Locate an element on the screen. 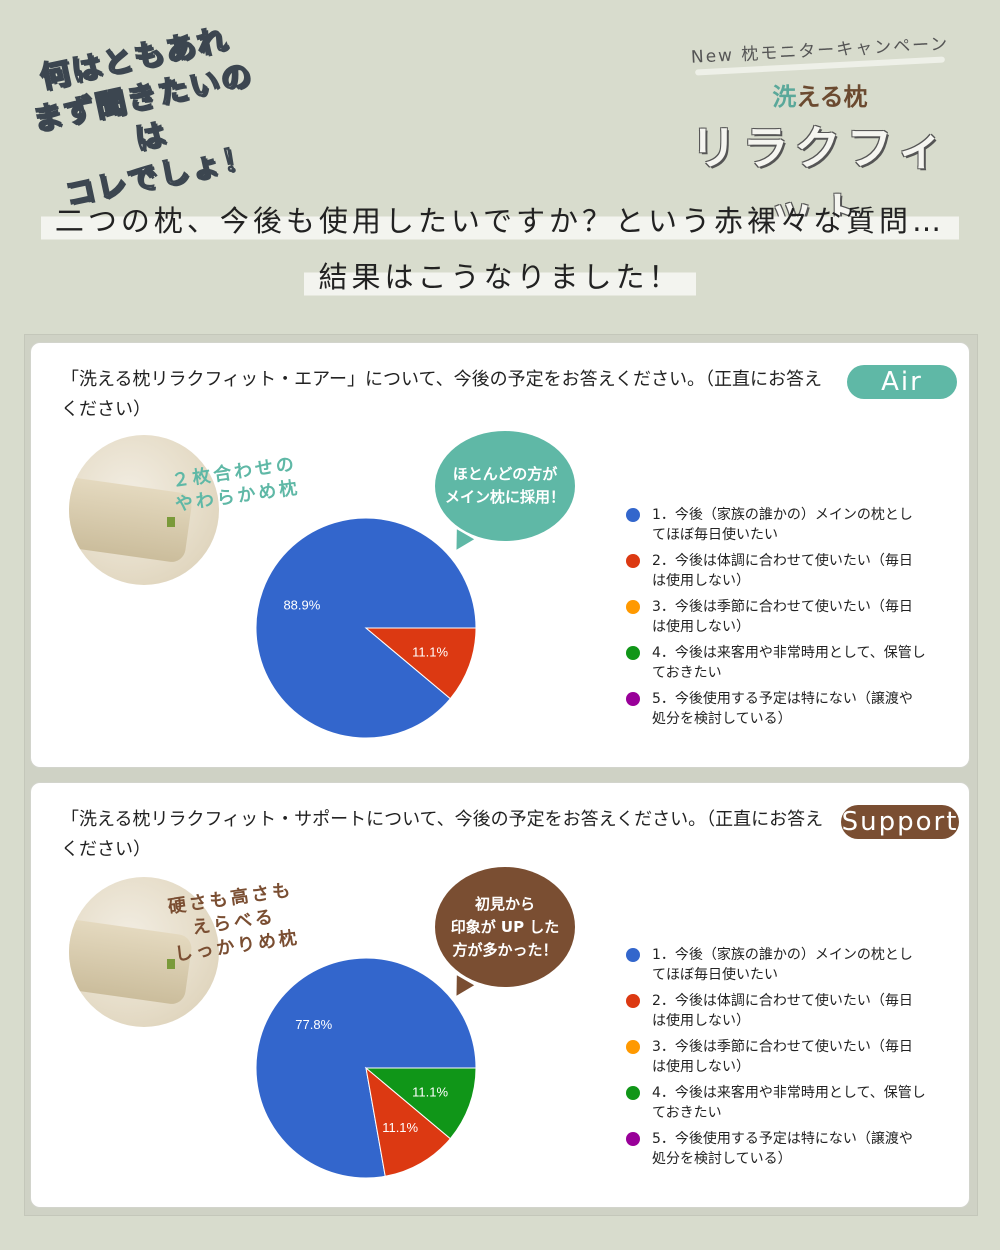  brand-subtitle-accent: 洗 is located at coordinates (784, 97).